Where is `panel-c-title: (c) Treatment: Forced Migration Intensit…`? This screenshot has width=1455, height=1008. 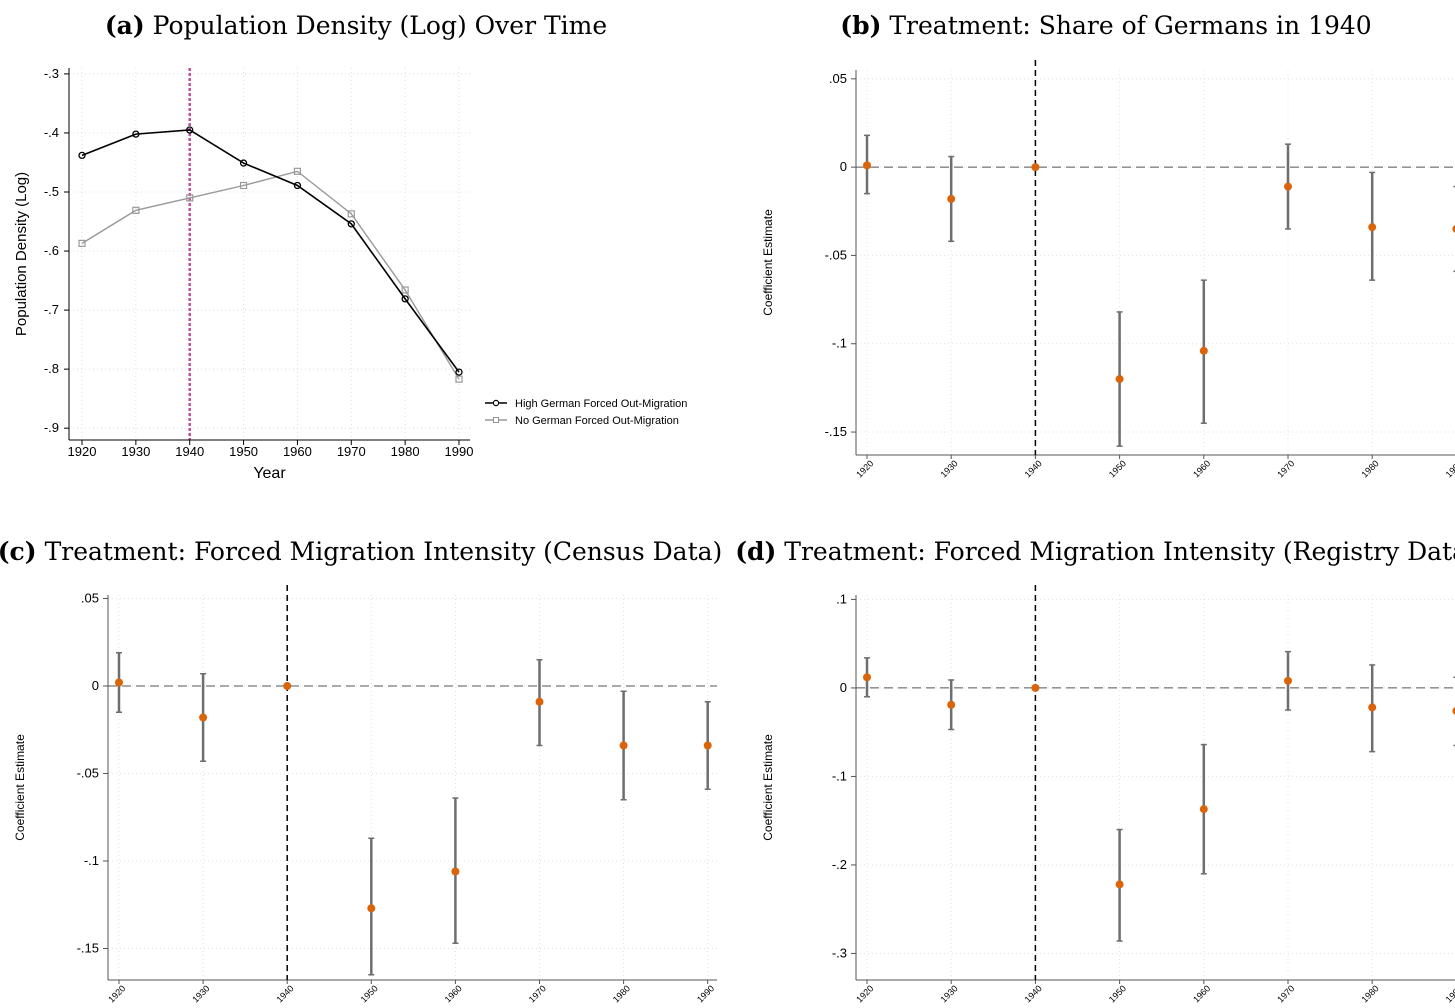
panel-c-title: (c) Treatment: Forced Migration Intensit… is located at coordinates (361, 551).